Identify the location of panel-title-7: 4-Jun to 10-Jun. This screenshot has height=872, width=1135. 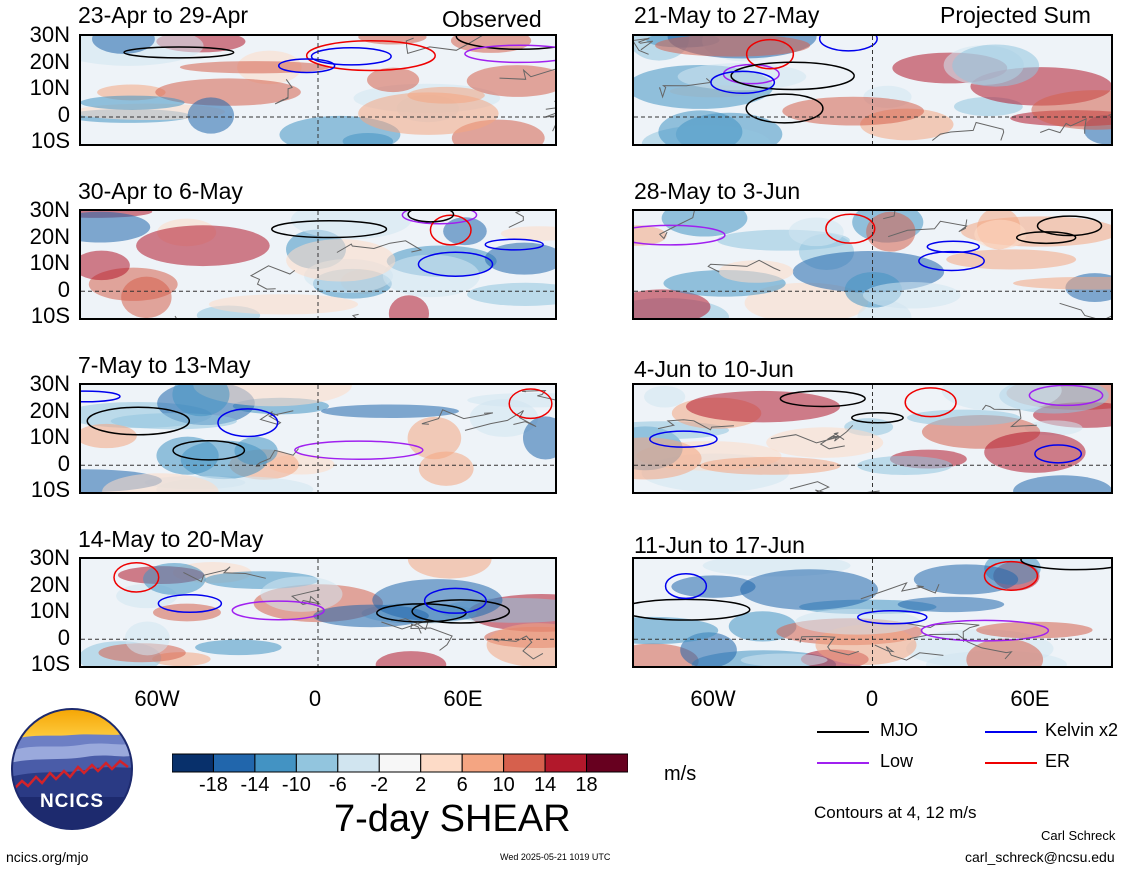
(714, 369).